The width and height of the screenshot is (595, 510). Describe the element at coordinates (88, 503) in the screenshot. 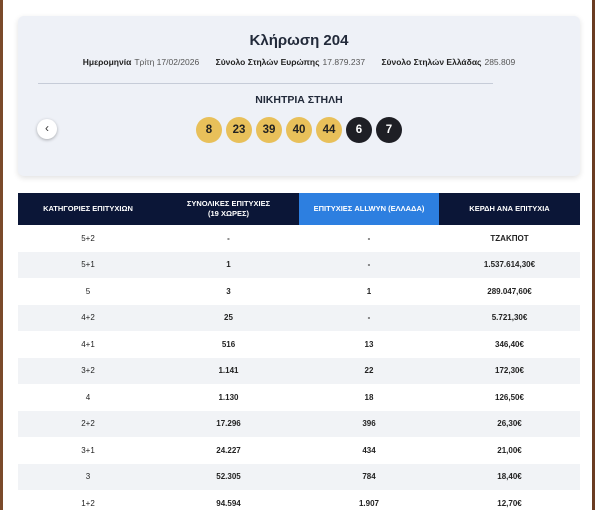

I see `category-cell: 1+2` at that location.